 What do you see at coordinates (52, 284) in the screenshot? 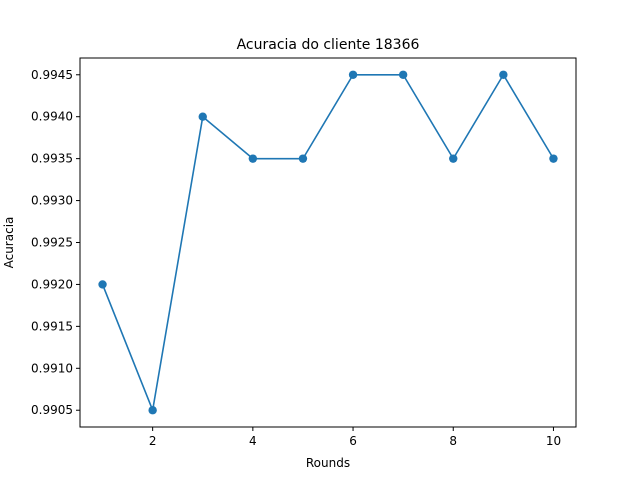
I see `y-tick-label: 0.9920` at bounding box center [52, 284].